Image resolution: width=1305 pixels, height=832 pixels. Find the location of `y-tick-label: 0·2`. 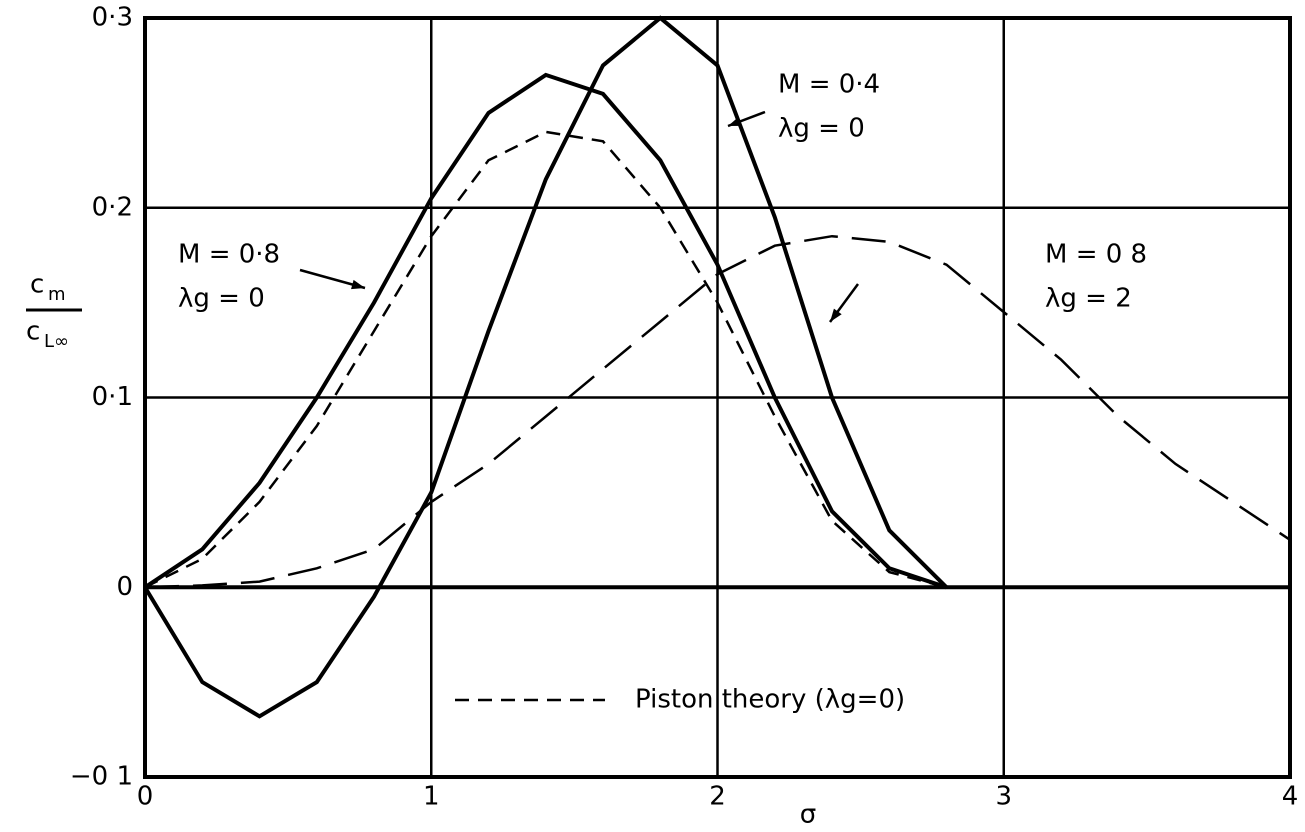

y-tick-label: 0·2 is located at coordinates (112, 207).